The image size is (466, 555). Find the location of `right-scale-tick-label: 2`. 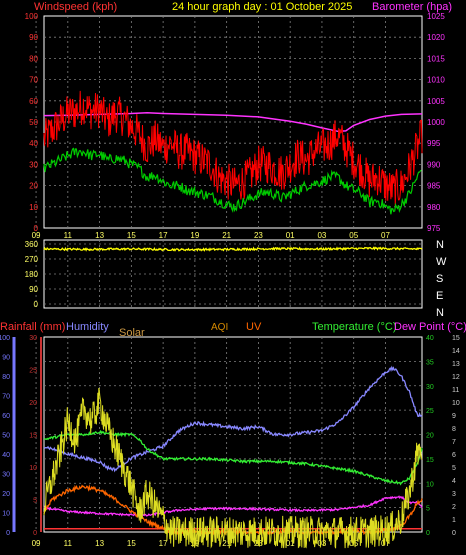

right-scale-tick-label: 2 is located at coordinates (454, 507).